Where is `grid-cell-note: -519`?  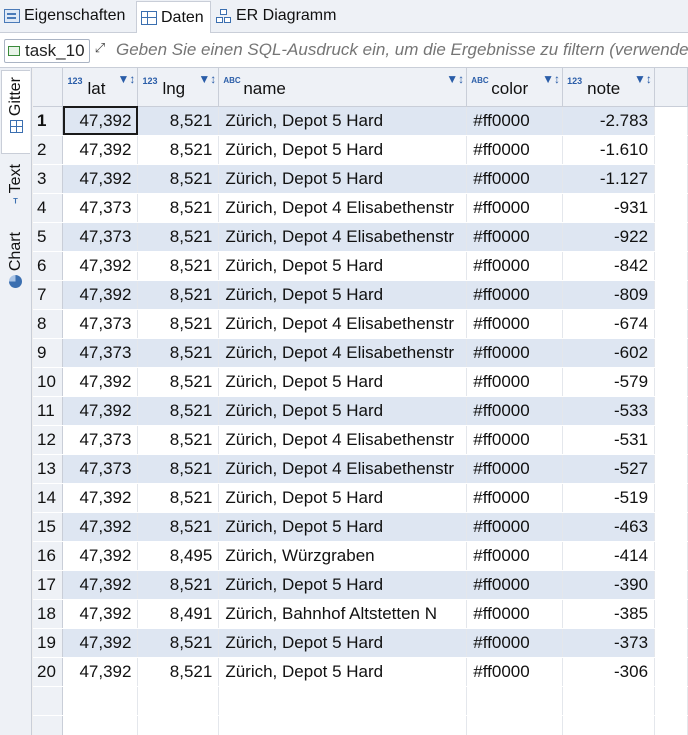
grid-cell-note: -519 is located at coordinates (609, 498).